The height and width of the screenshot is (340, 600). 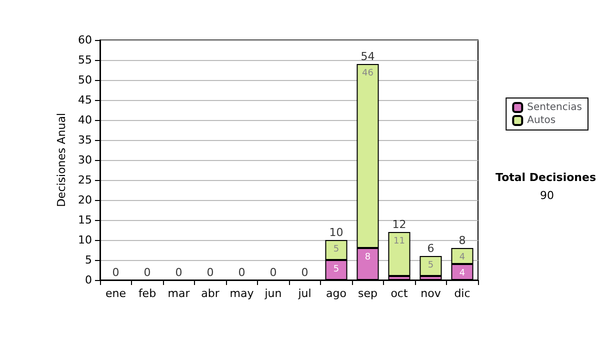 What do you see at coordinates (242, 293) in the screenshot?
I see `x-tick-label: may` at bounding box center [242, 293].